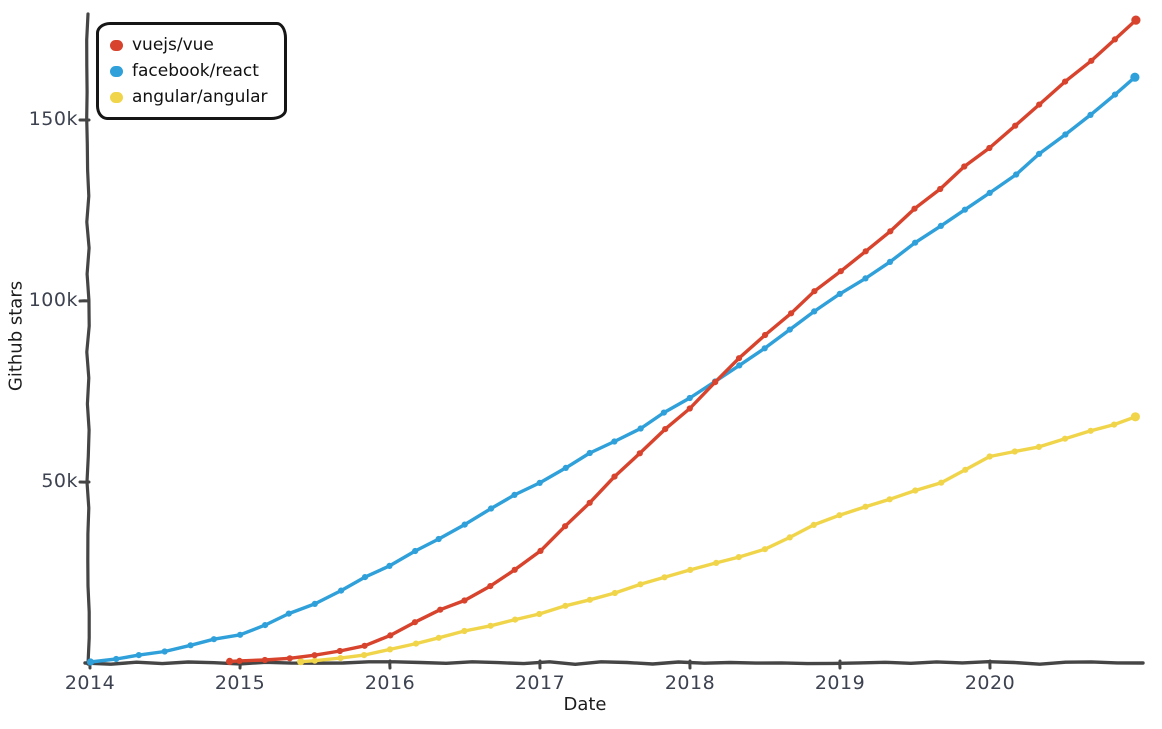  What do you see at coordinates (195, 71) in the screenshot?
I see `legend-label: facebook/react` at bounding box center [195, 71].